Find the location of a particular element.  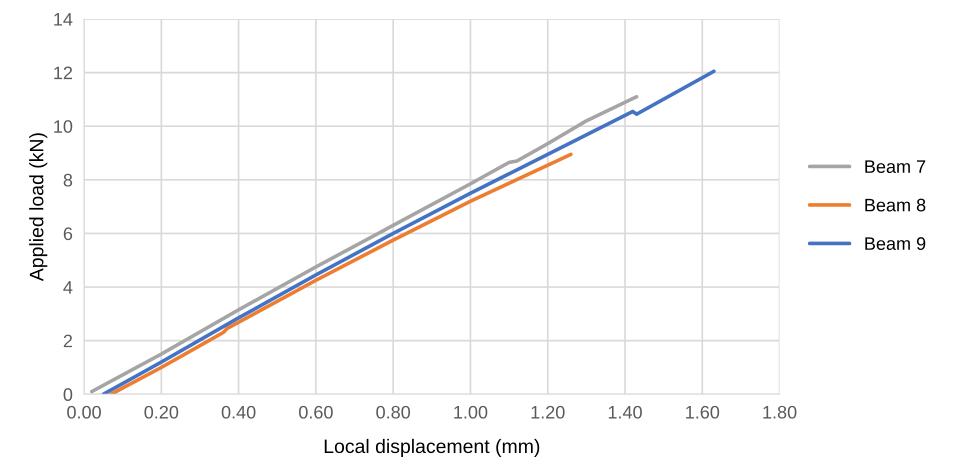

y-axis-title: Applied load (kN) is located at coordinates (38, 207).